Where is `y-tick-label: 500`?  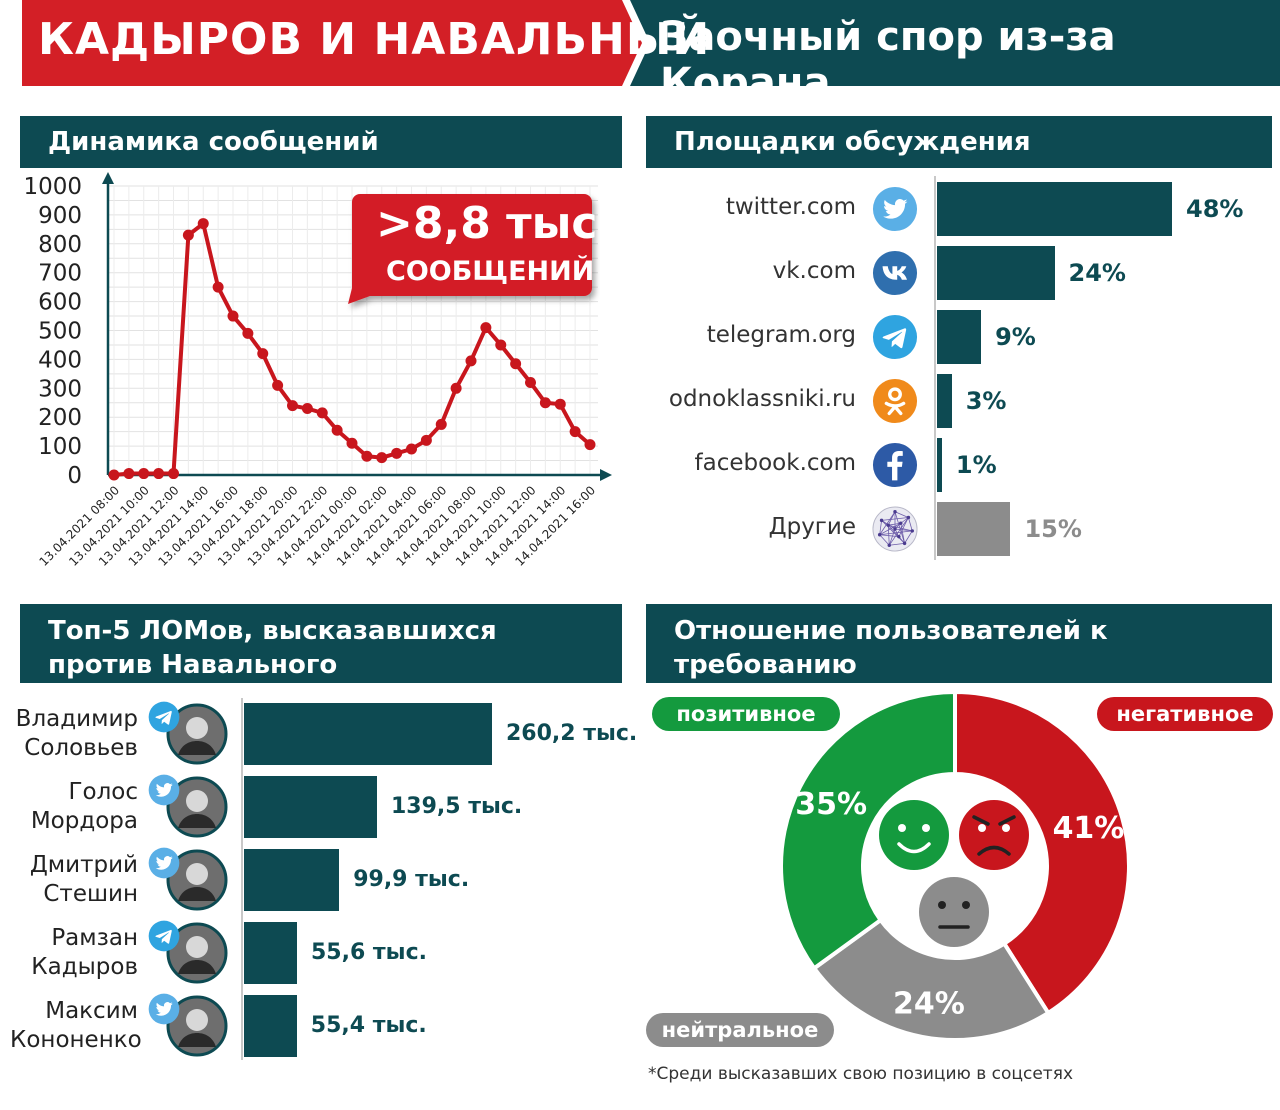 y-tick-label: 500 is located at coordinates (60, 332).